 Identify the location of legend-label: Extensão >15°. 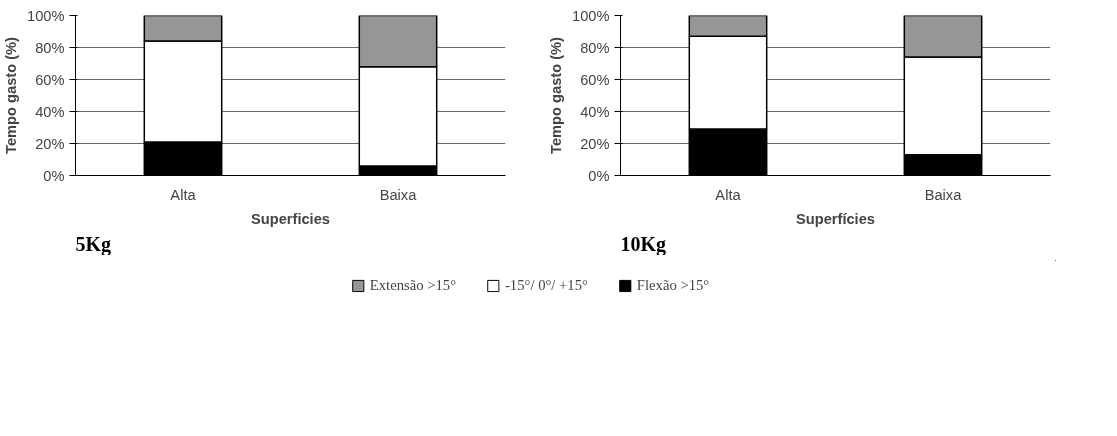
(412, 285).